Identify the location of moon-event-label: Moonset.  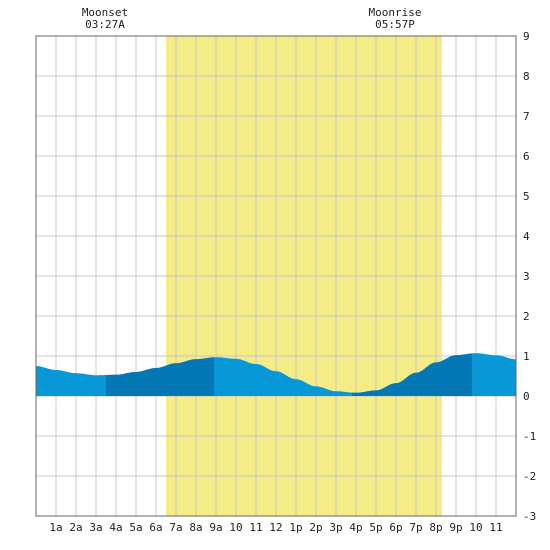
(105, 12).